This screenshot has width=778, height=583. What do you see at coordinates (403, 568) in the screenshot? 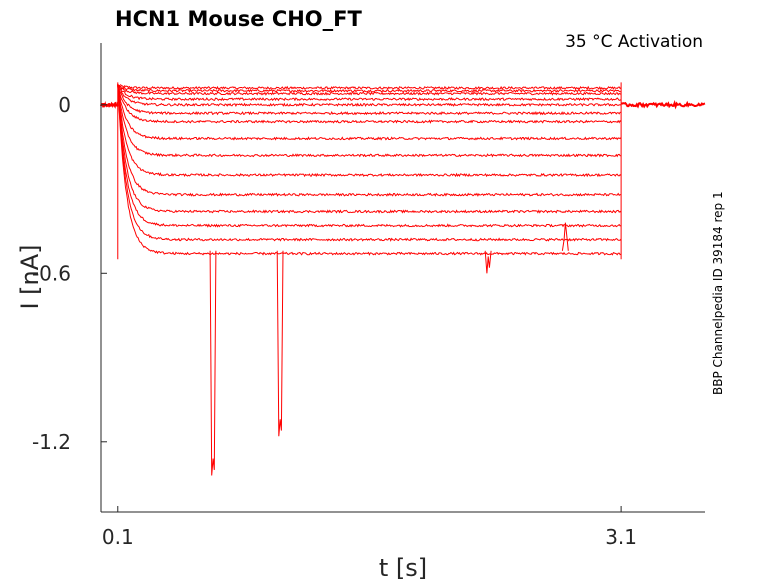
I see `x-axis-label: t [s]` at bounding box center [403, 568].